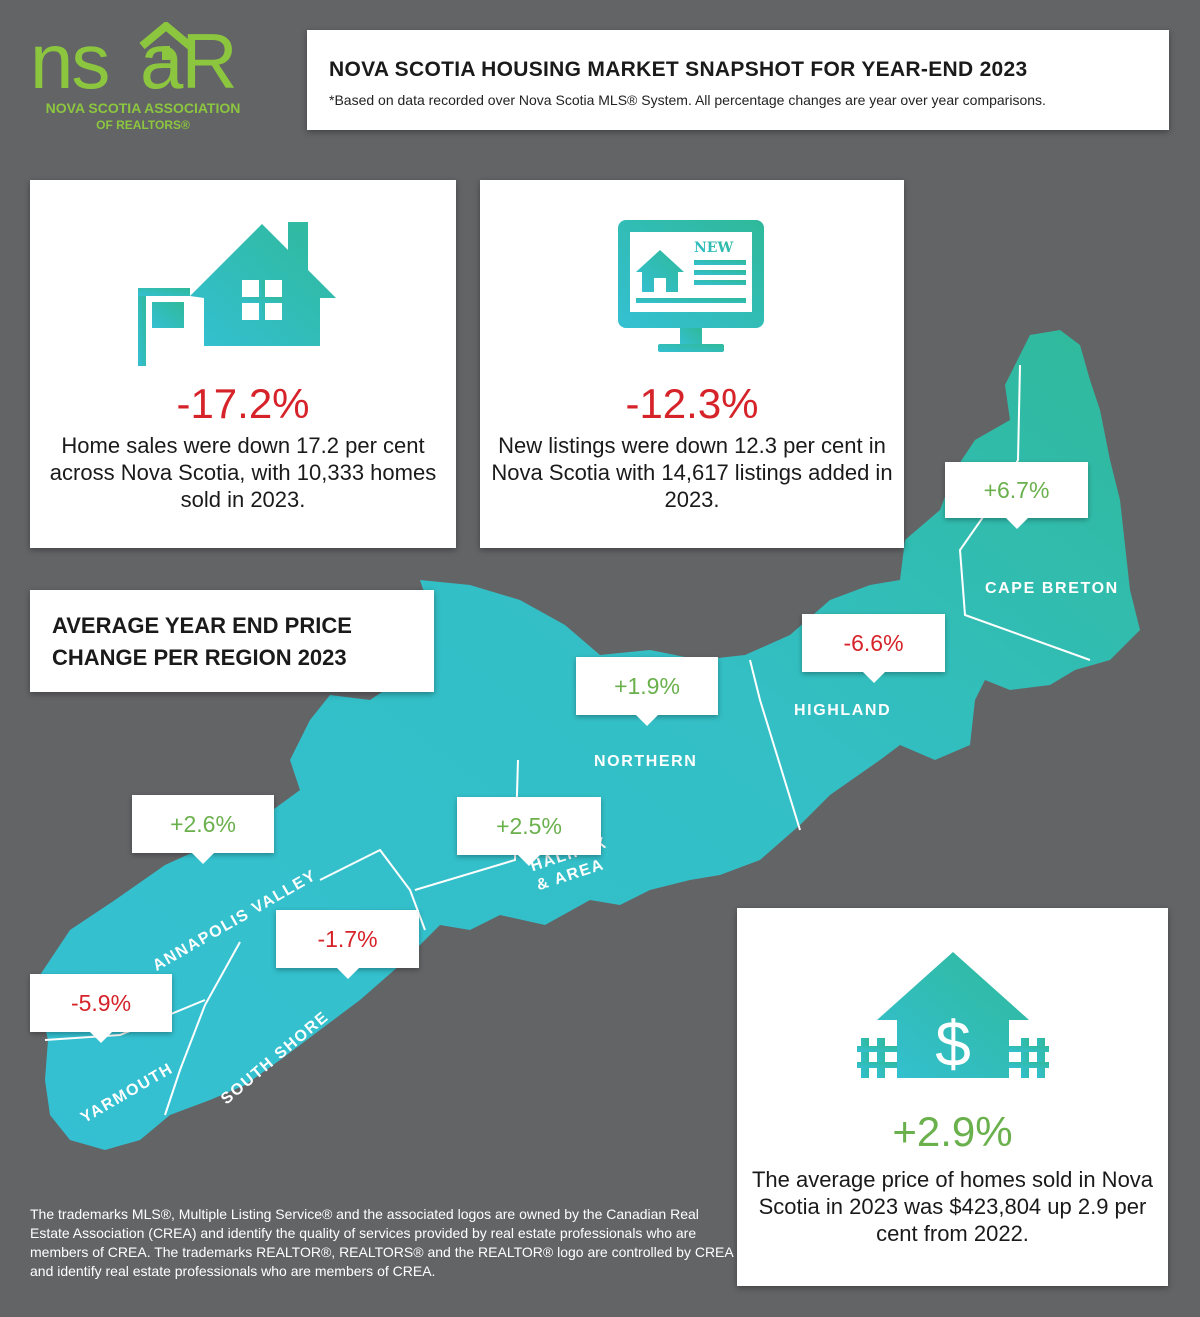 The image size is (1200, 1317). What do you see at coordinates (188, 62) in the screenshot?
I see `svg-text: aR` at bounding box center [188, 62].